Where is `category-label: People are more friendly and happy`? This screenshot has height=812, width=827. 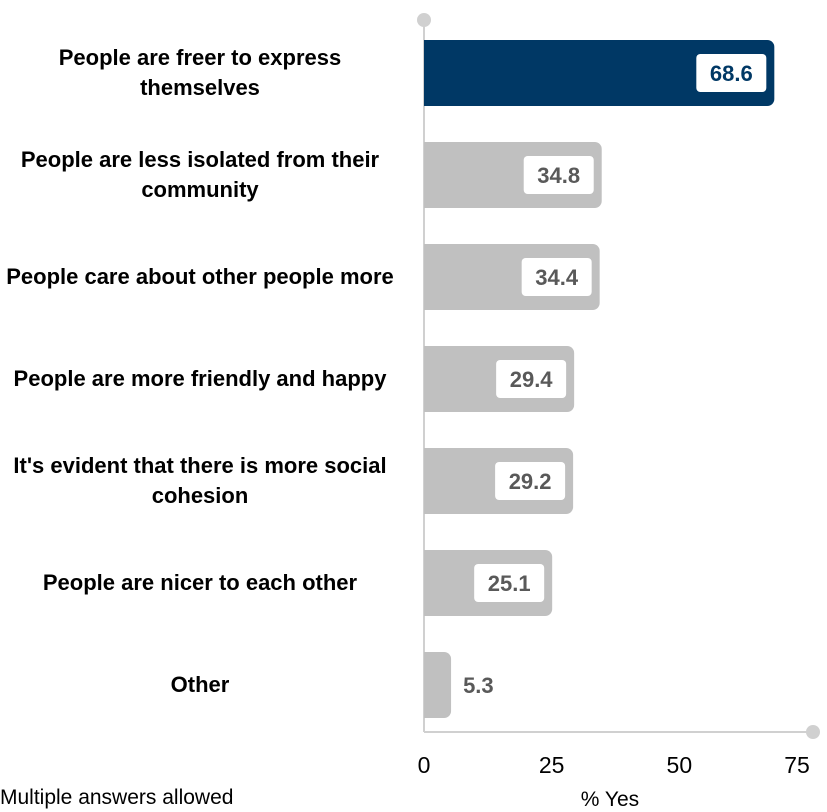 category-label: People are more friendly and happy is located at coordinates (200, 378).